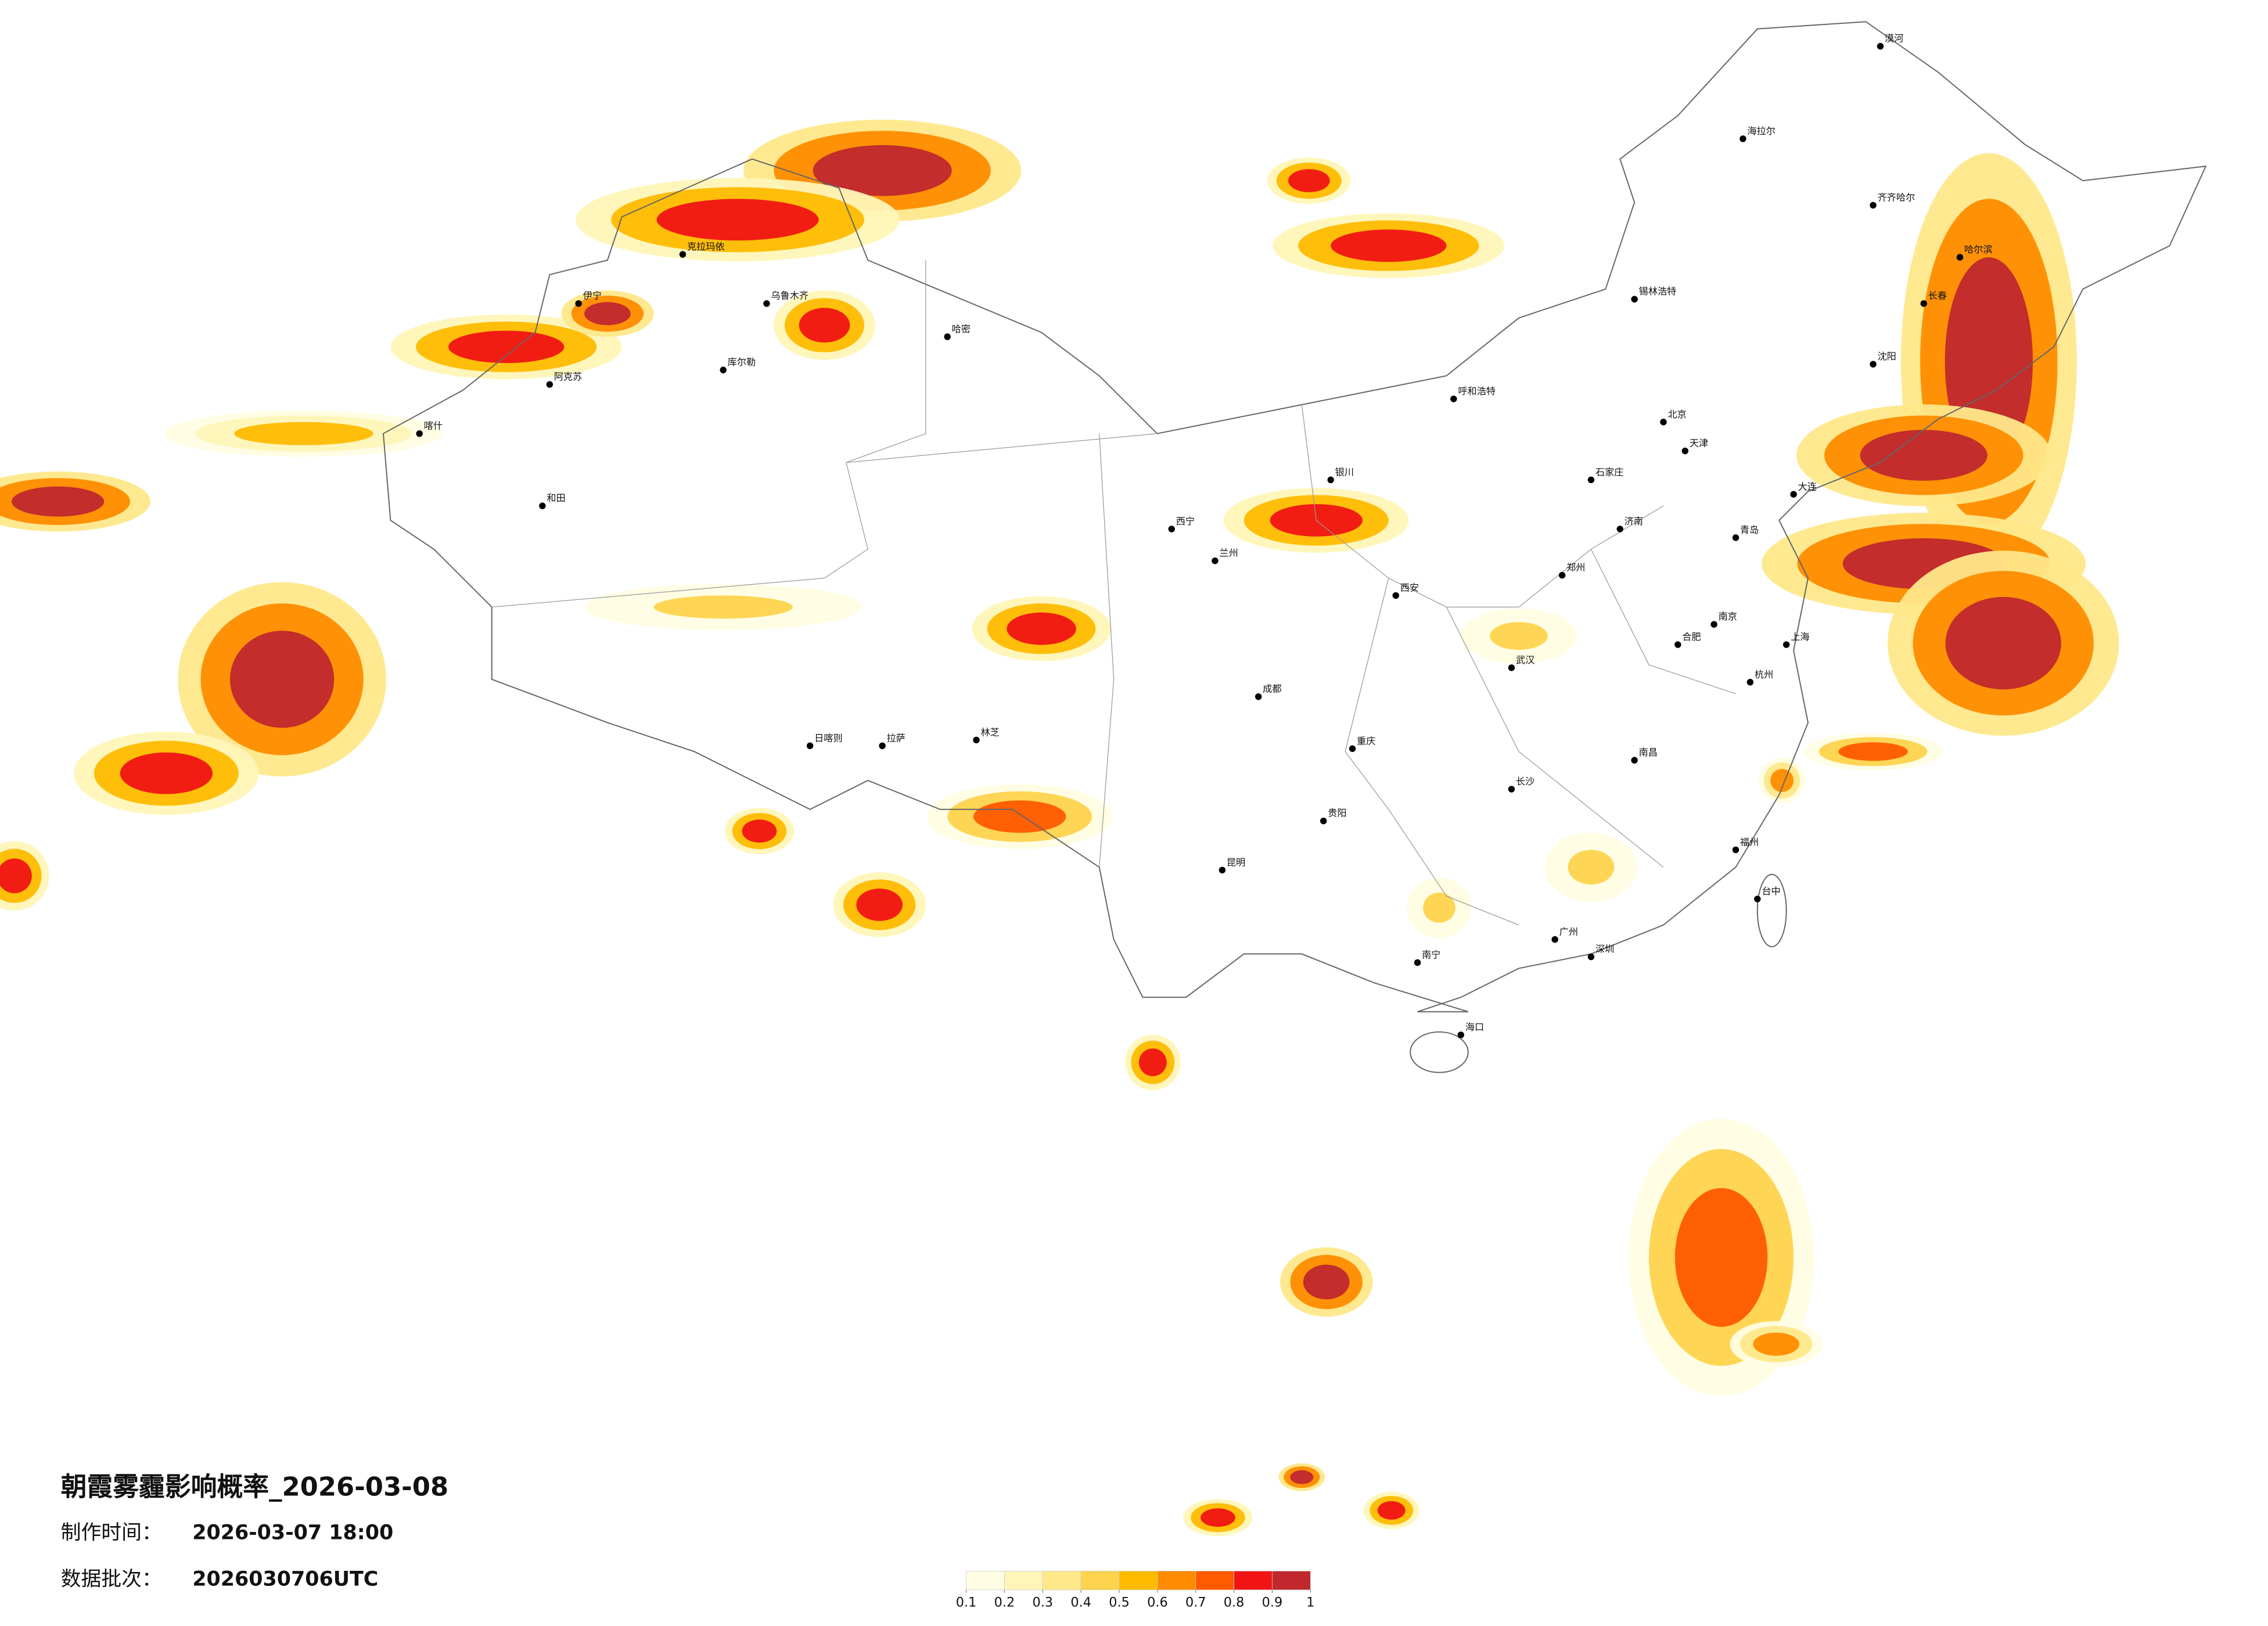 This screenshot has width=2268, height=1626. What do you see at coordinates (789, 295) in the screenshot?
I see `city-label: 乌鲁木齐` at bounding box center [789, 295].